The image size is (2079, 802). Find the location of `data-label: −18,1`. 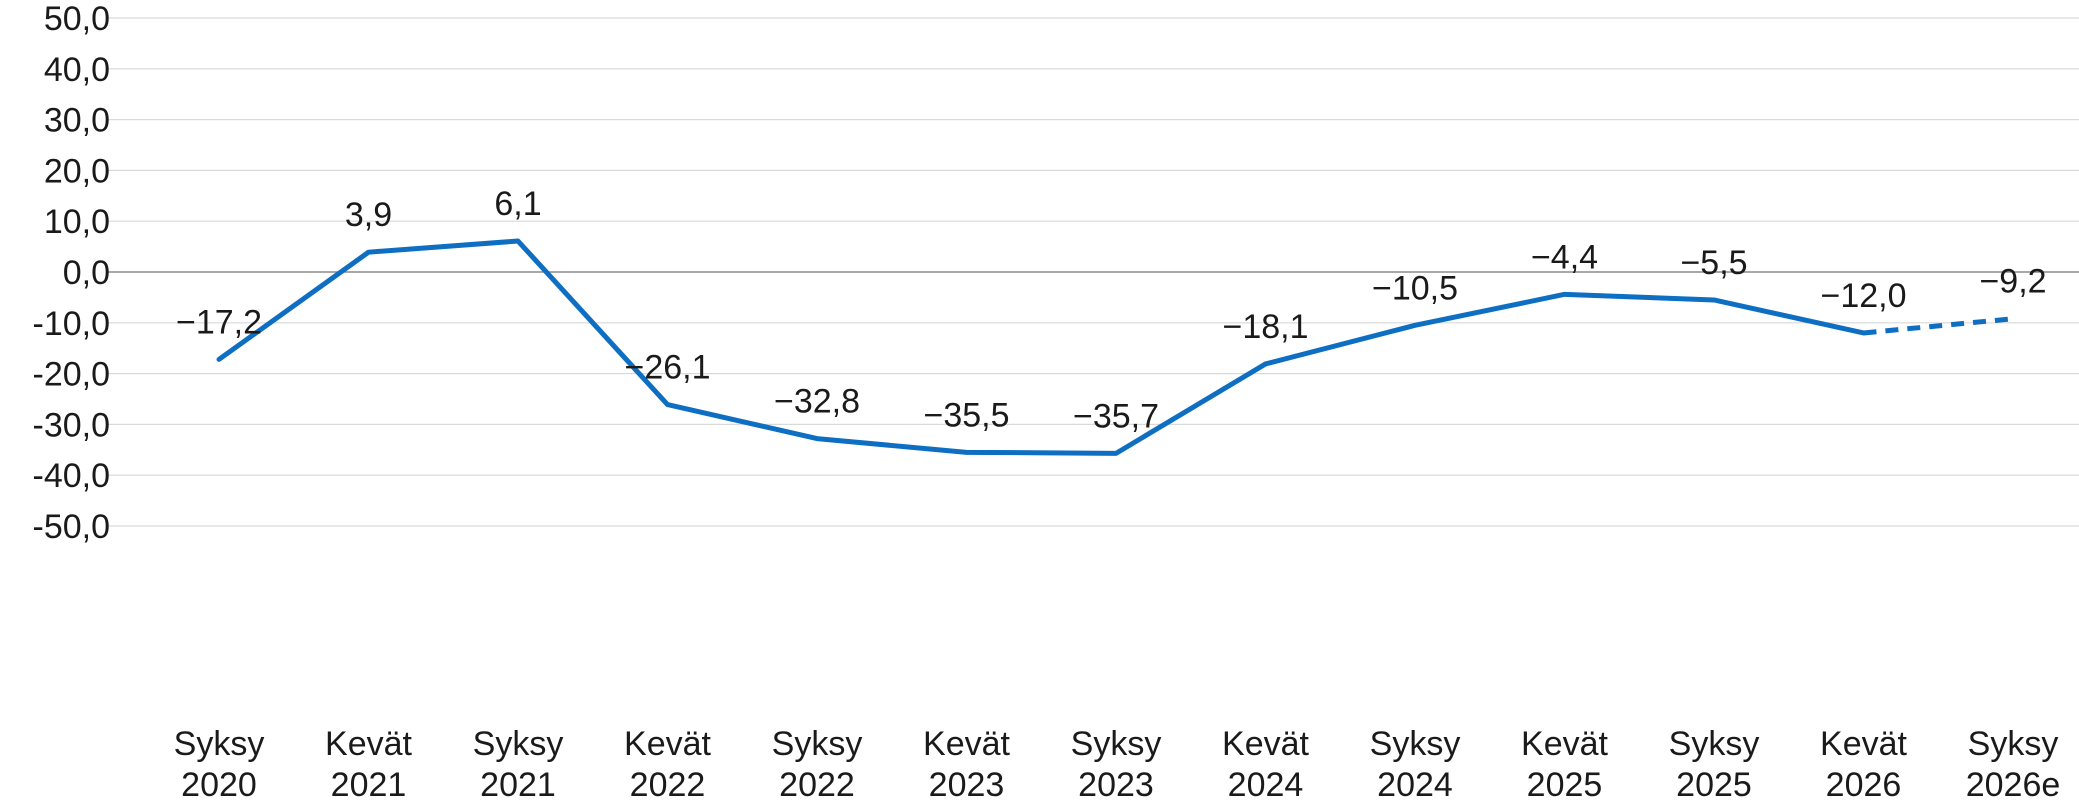

data-label: −18,1 is located at coordinates (1265, 327).